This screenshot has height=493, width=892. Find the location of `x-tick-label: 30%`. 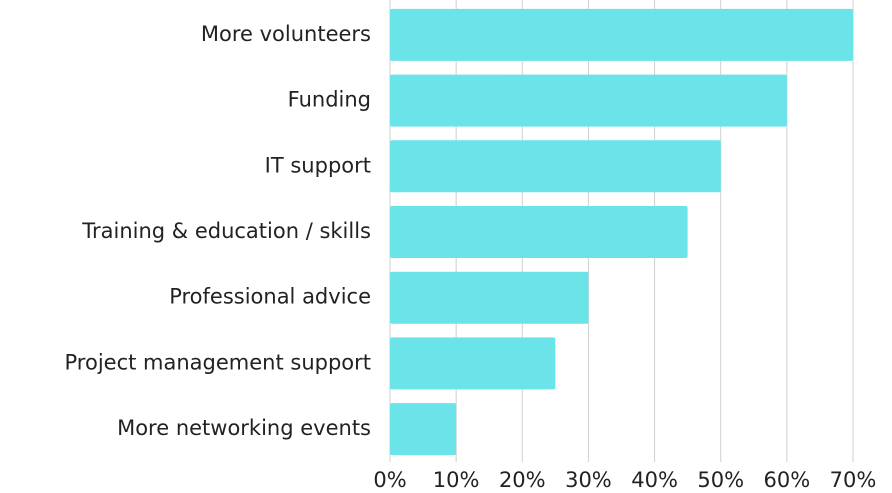

x-tick-label: 30% is located at coordinates (588, 480).